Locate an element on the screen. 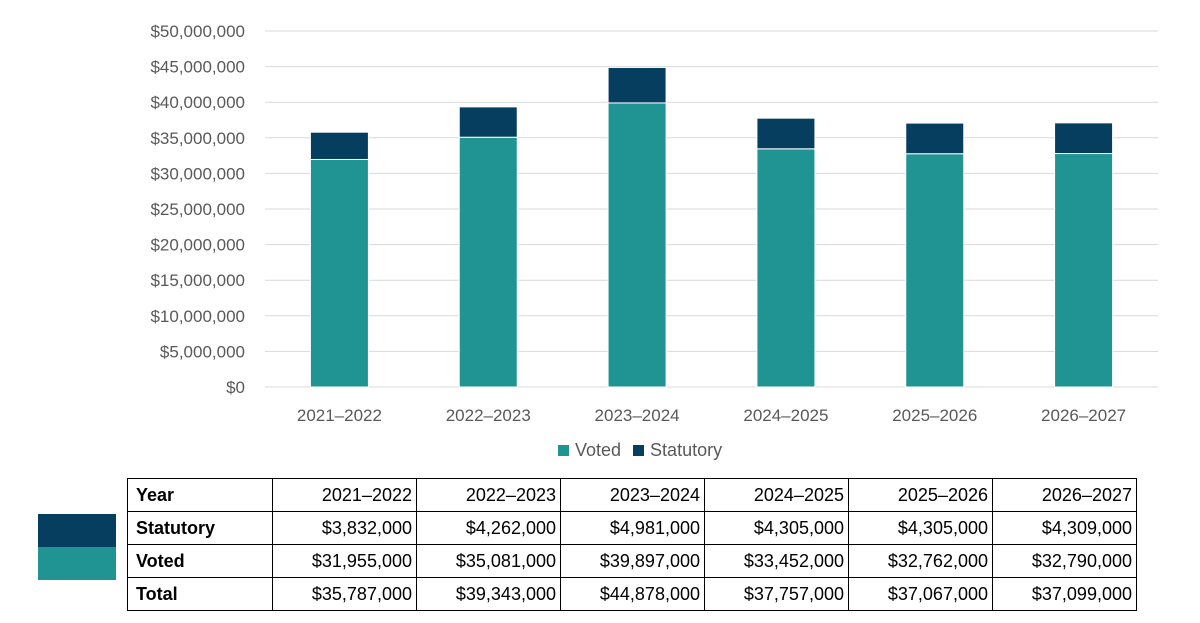  legend-item-voted: Voted is located at coordinates (589, 450).